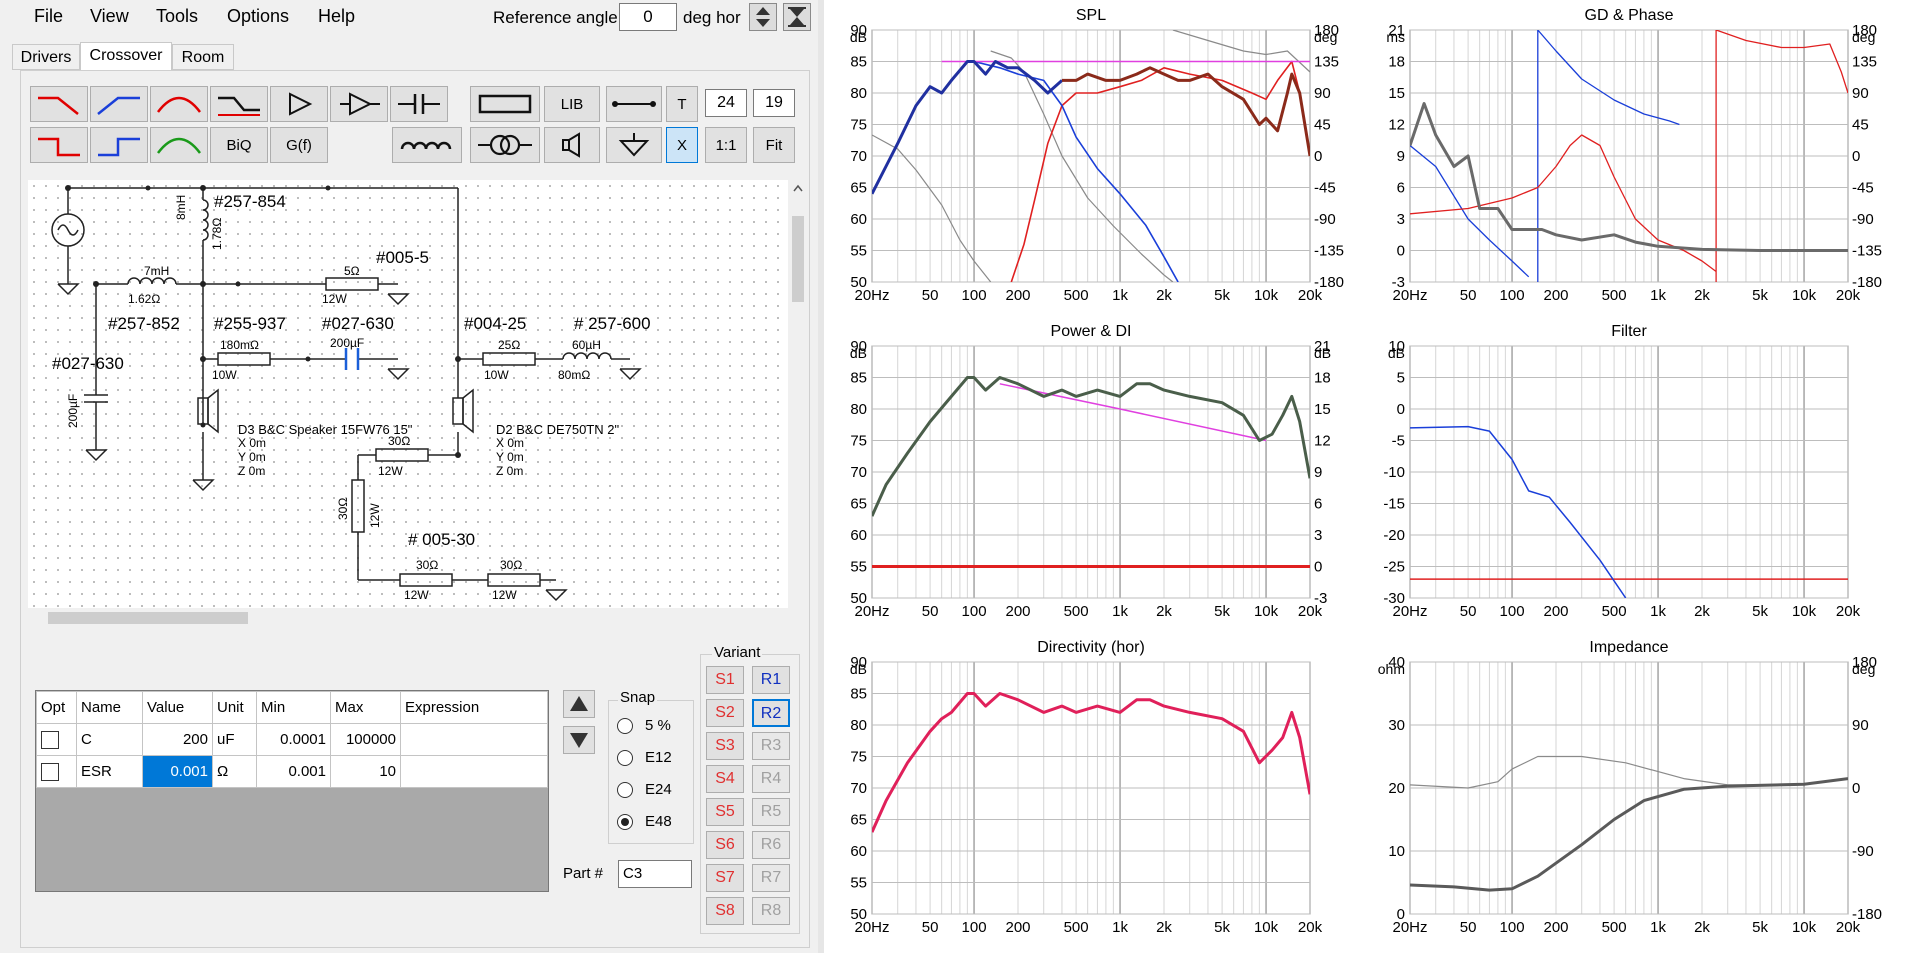 The width and height of the screenshot is (1906, 953). Describe the element at coordinates (408, 618) in the screenshot. I see `schematic-hscroll` at that location.